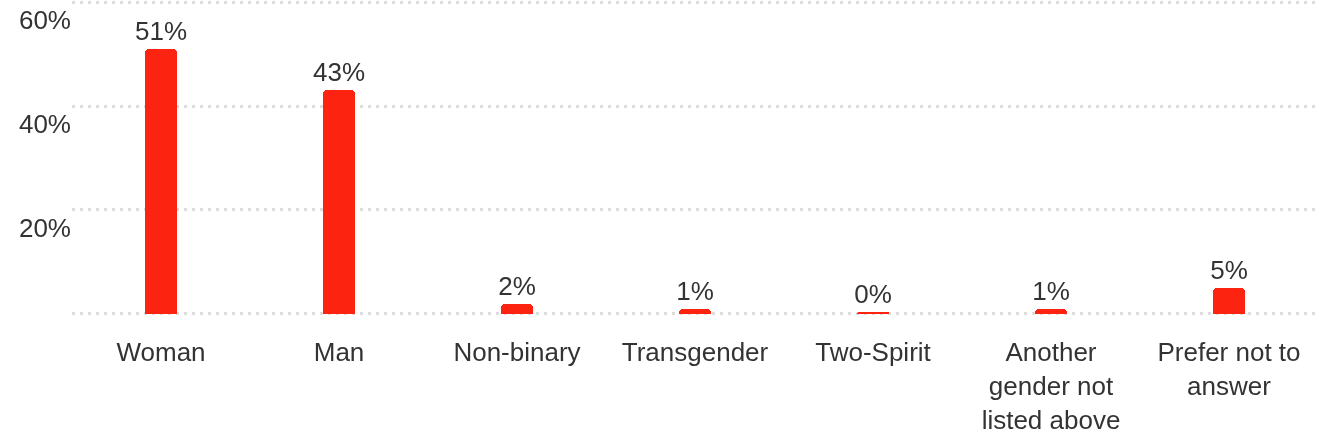 Image resolution: width=1325 pixels, height=435 pixels. Describe the element at coordinates (161, 31) in the screenshot. I see `data-label: 51%` at that location.